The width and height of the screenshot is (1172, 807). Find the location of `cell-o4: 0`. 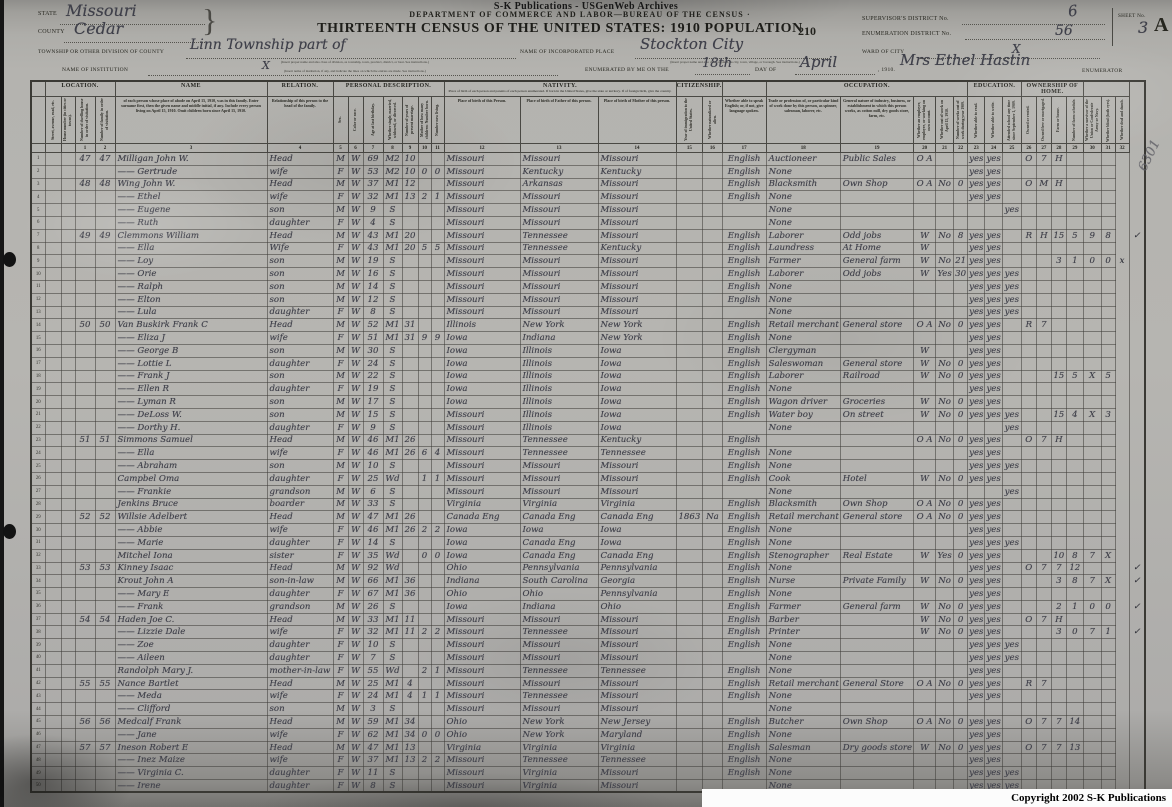

cell-o4: 0 is located at coordinates (1074, 632).